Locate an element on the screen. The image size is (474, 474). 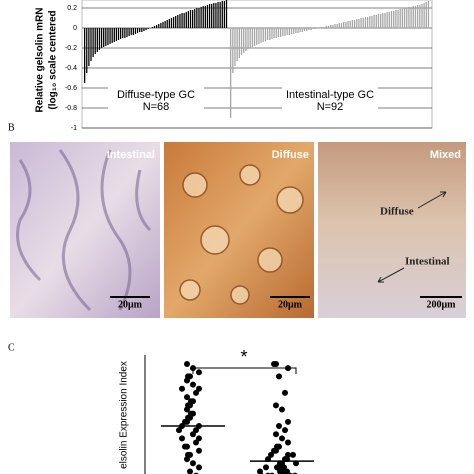
y-tick-label: 0.2 is located at coordinates (72, 8).